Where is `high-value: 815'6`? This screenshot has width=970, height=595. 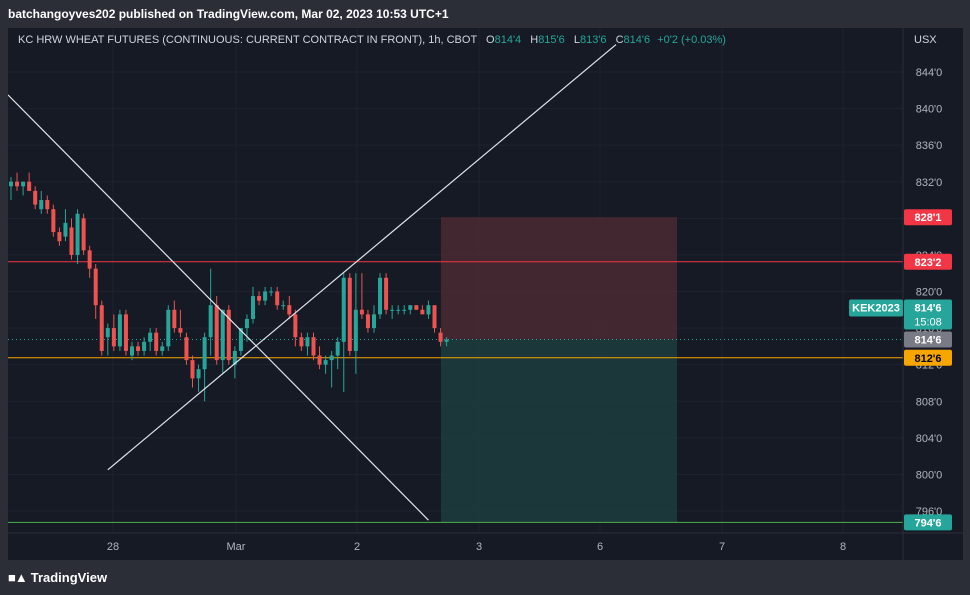 high-value: 815'6 is located at coordinates (551, 40).